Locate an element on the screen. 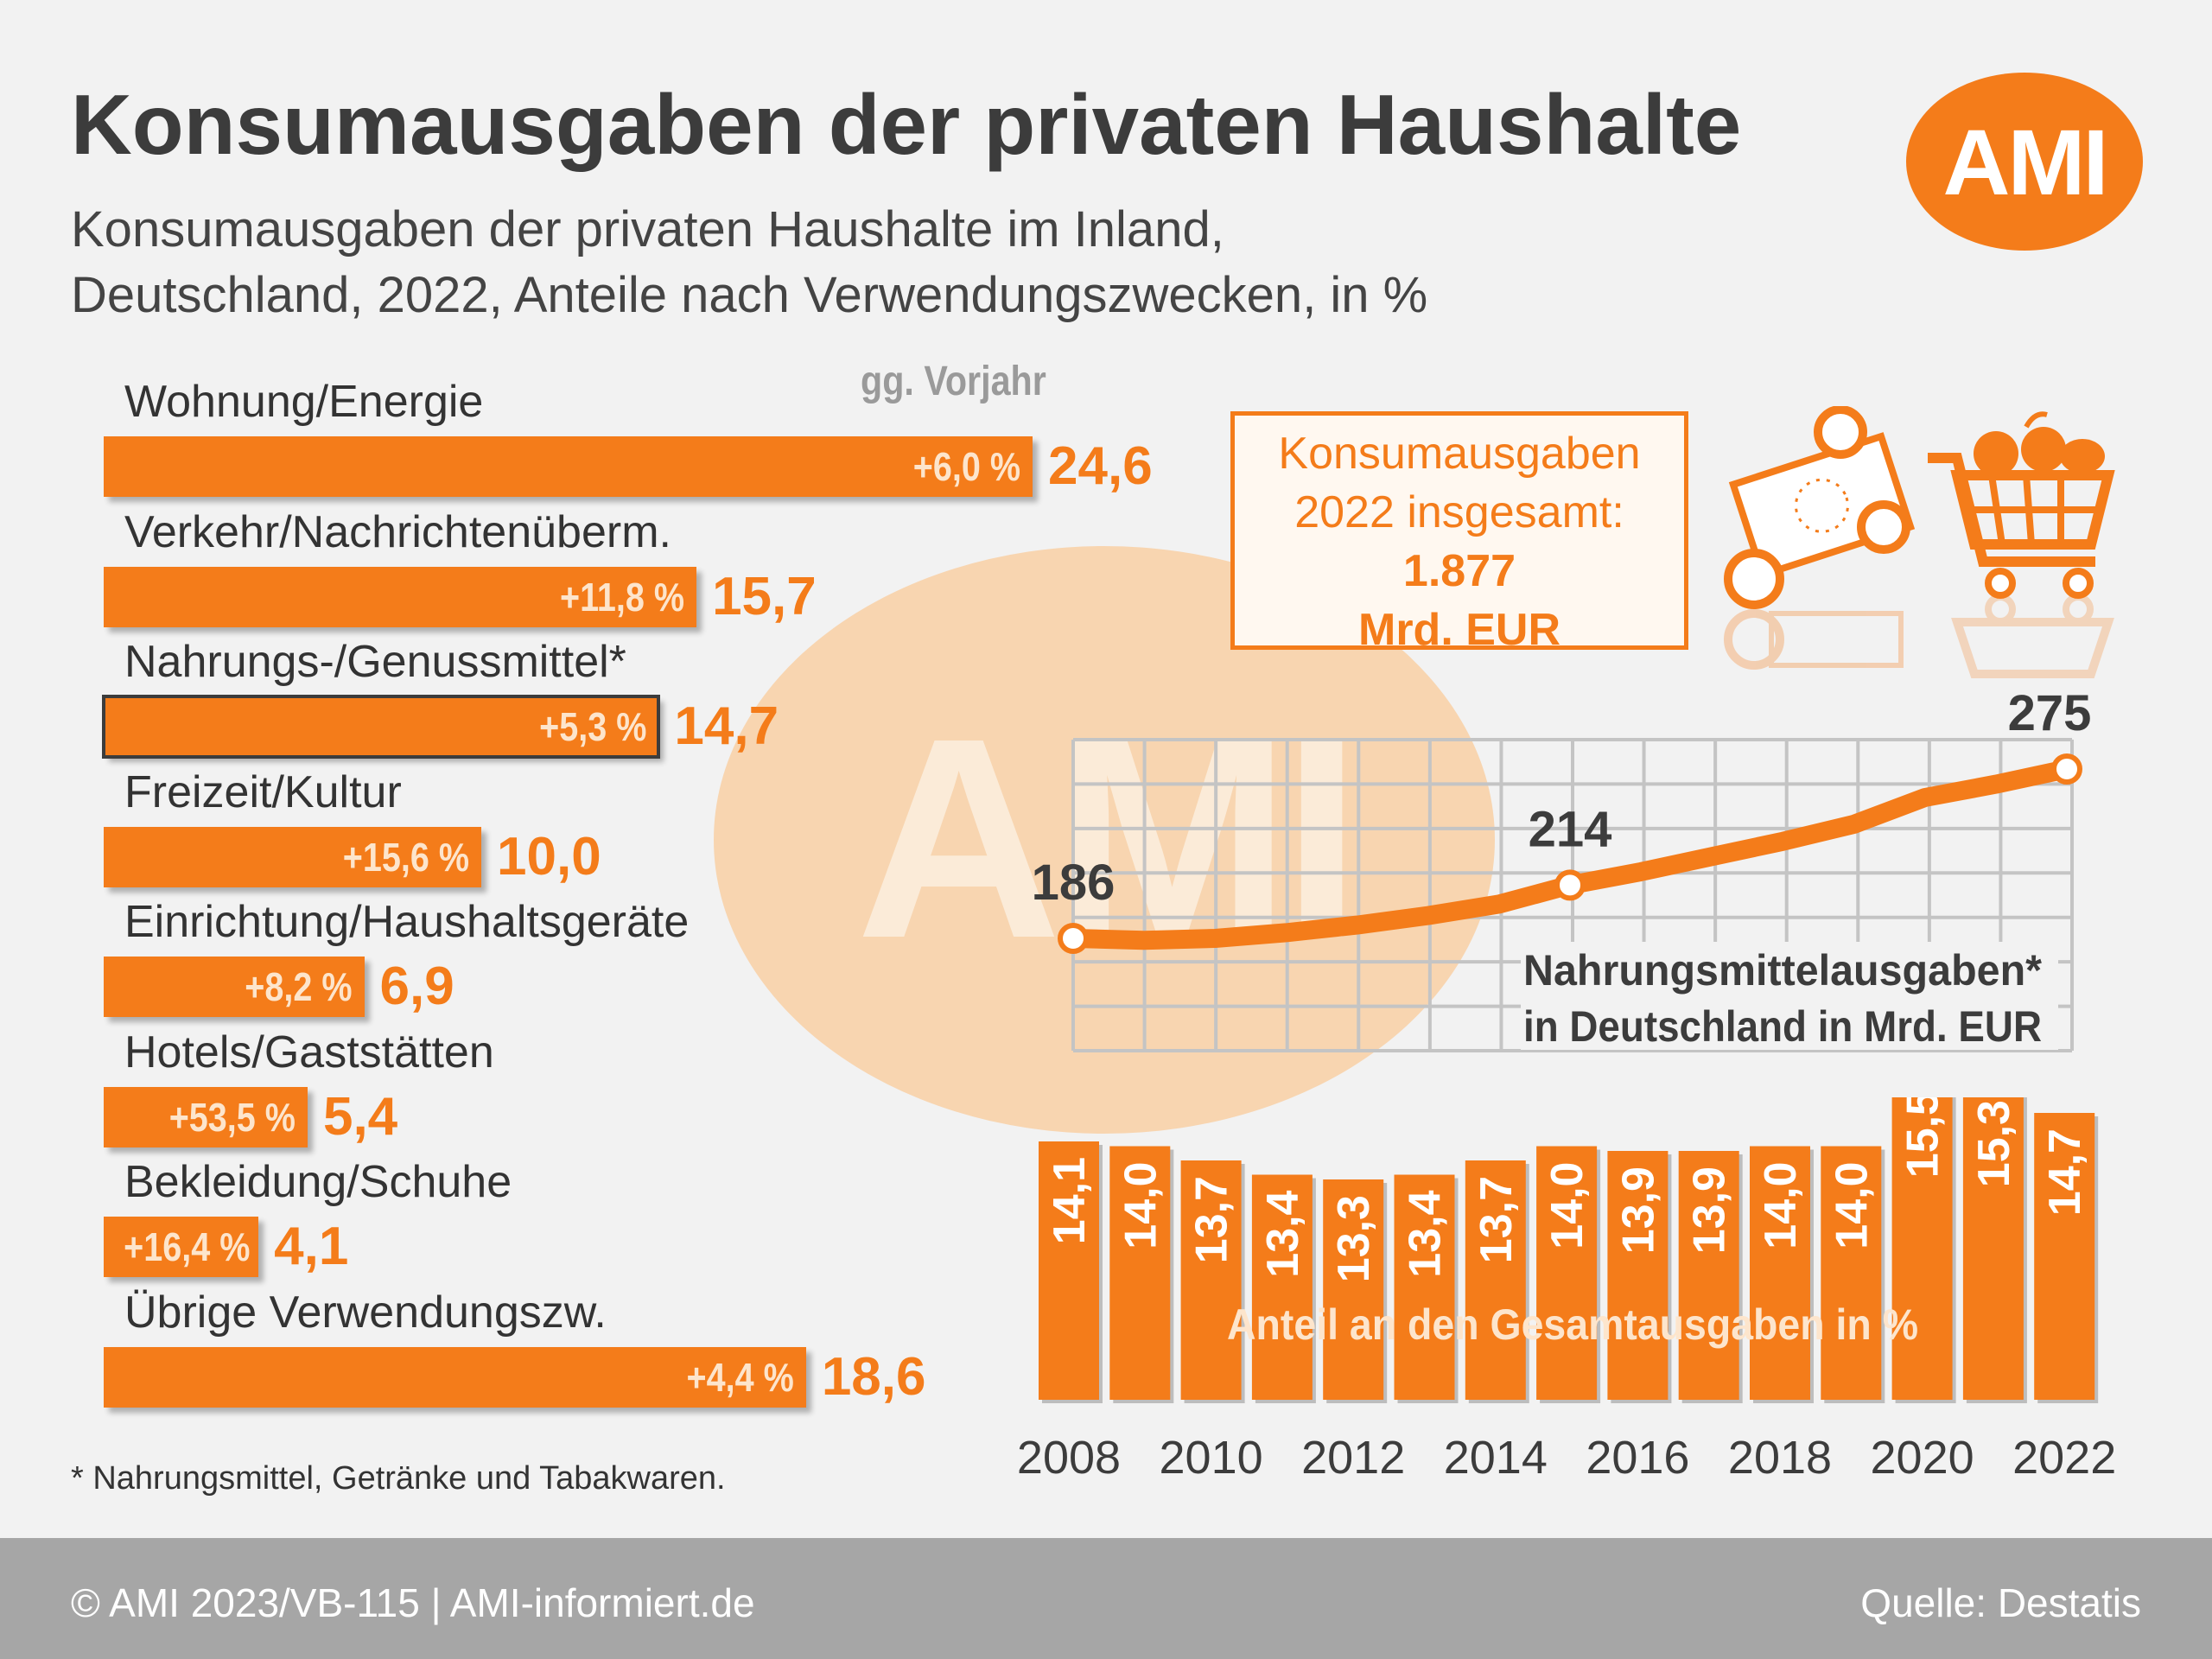 Image resolution: width=2212 pixels, height=1659 pixels. year-tick-label: 2012 is located at coordinates (1353, 1458).